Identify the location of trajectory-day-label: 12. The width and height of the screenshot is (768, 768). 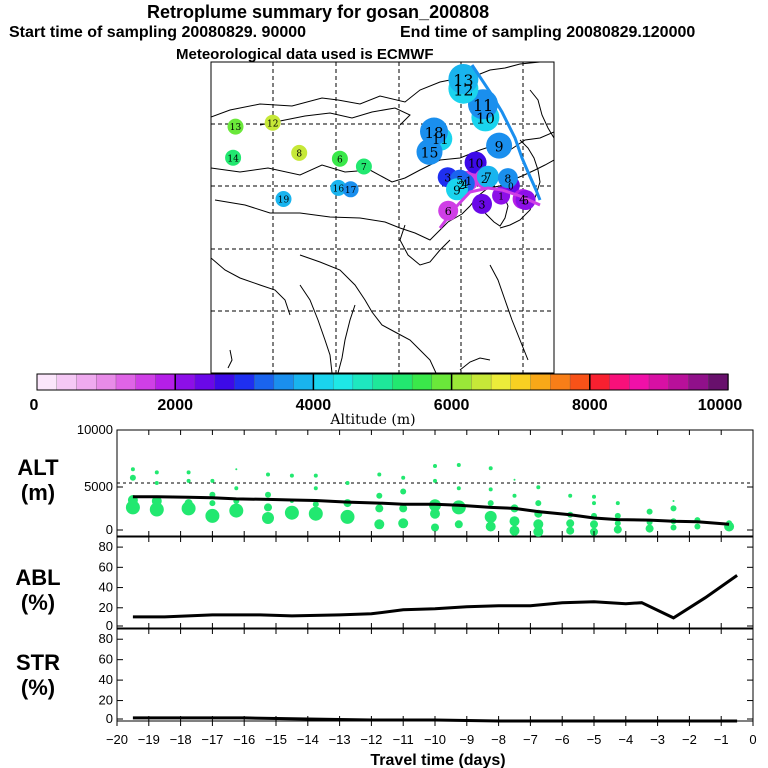
(272, 124).